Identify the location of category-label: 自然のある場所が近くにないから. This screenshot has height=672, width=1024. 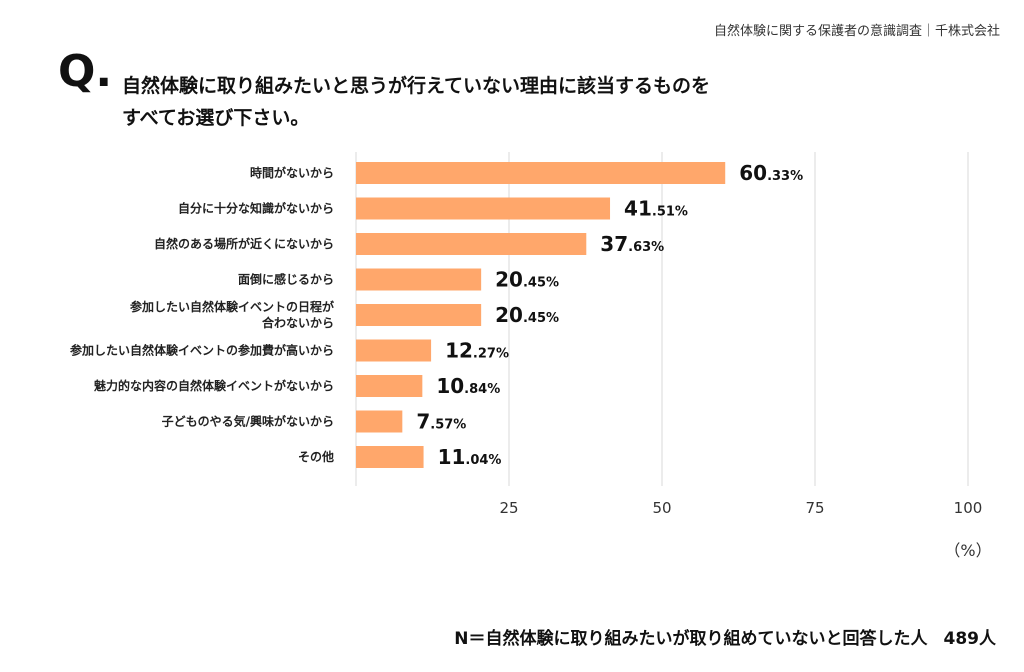
(244, 243).